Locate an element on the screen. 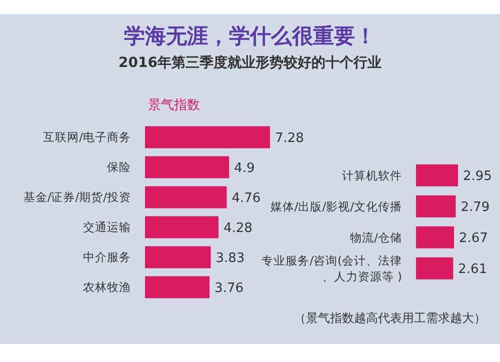 The image size is (500, 362). data-label: 2.61 is located at coordinates (473, 269).